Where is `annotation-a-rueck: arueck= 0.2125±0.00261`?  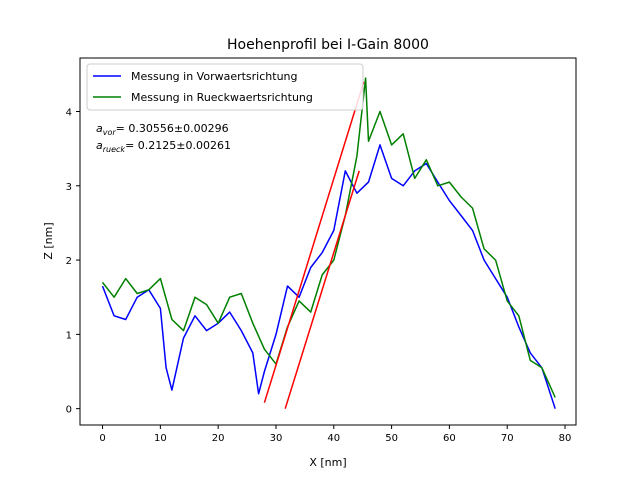
annotation-a-rueck: arueck= 0.2125±0.00261 is located at coordinates (163, 146).